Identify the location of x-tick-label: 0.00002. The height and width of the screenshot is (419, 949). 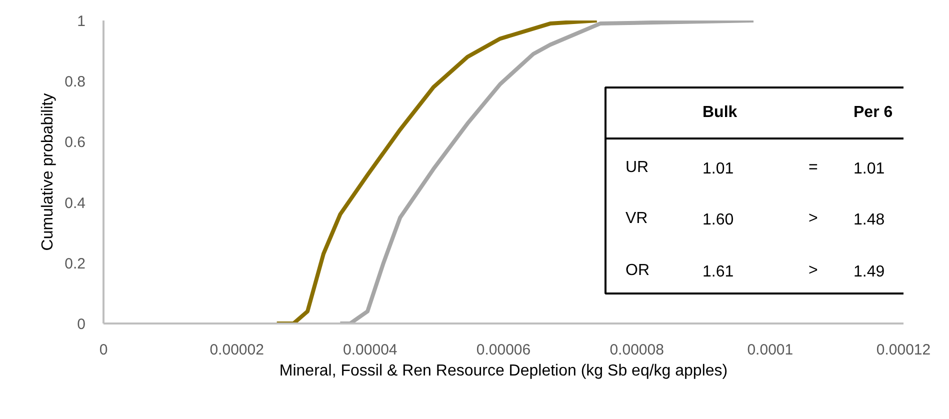
(237, 350).